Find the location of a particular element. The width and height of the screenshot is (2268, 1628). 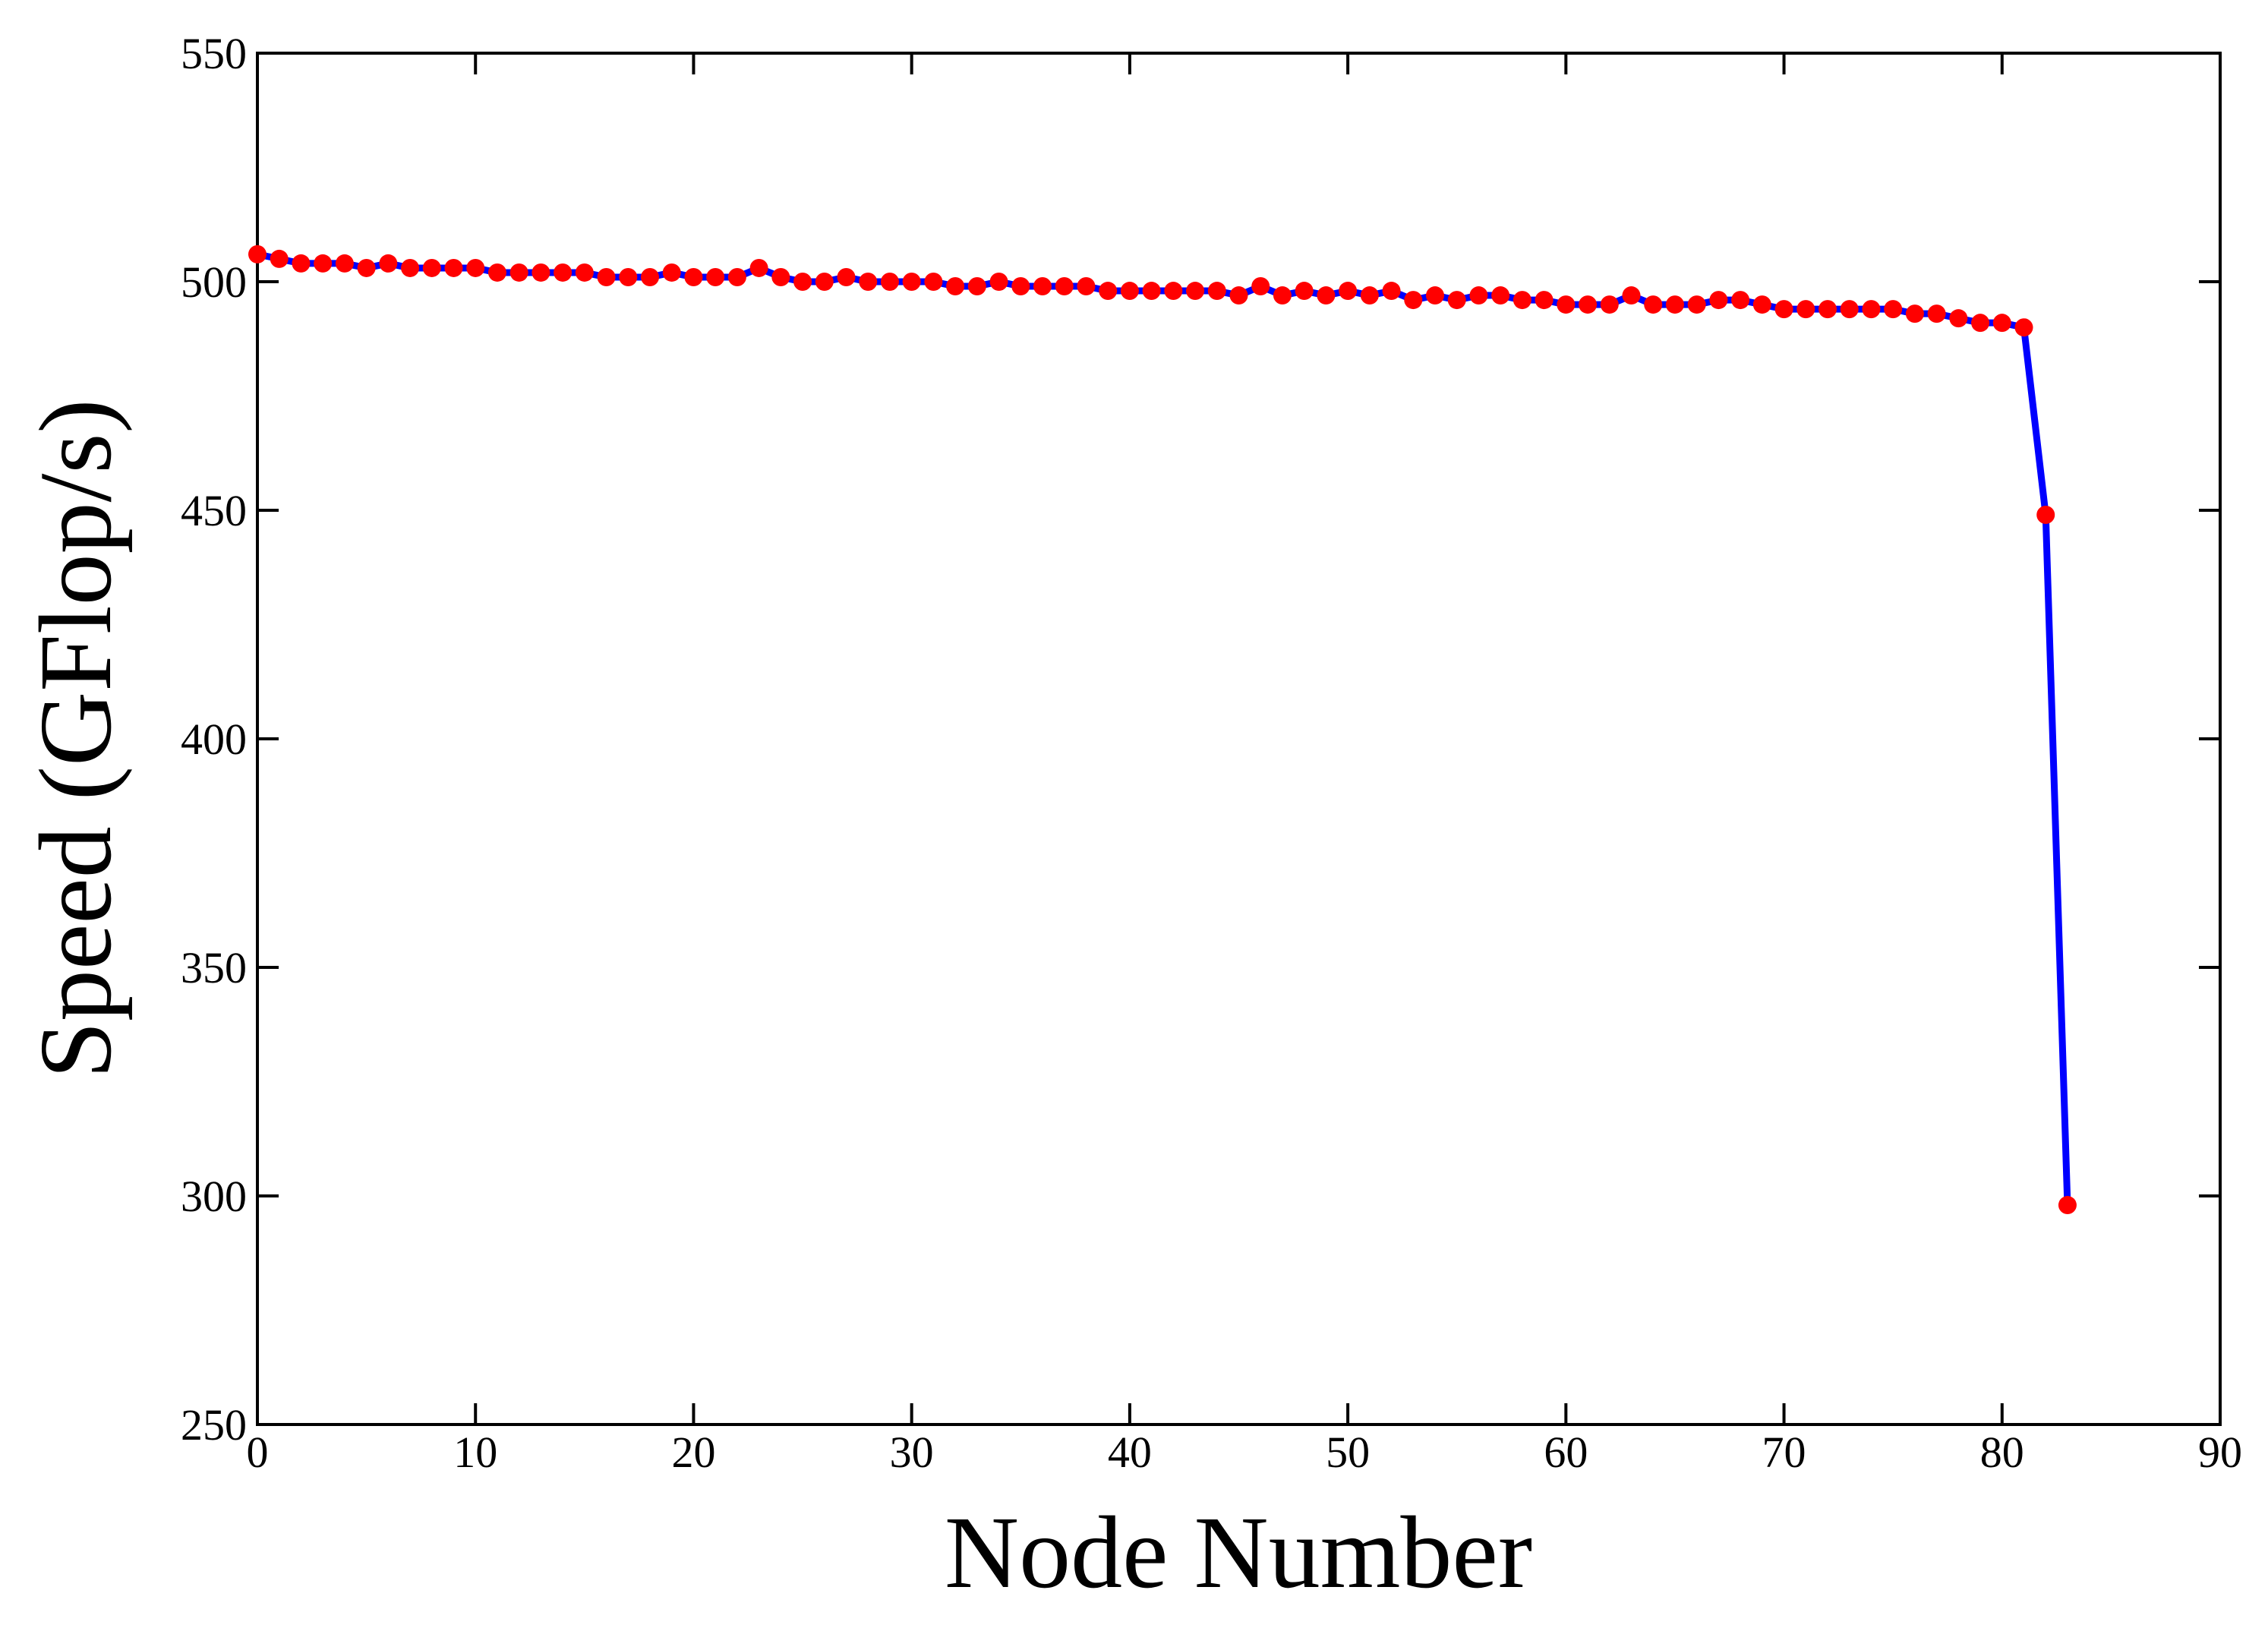

x-axis-title: Node Number is located at coordinates (1238, 1553).